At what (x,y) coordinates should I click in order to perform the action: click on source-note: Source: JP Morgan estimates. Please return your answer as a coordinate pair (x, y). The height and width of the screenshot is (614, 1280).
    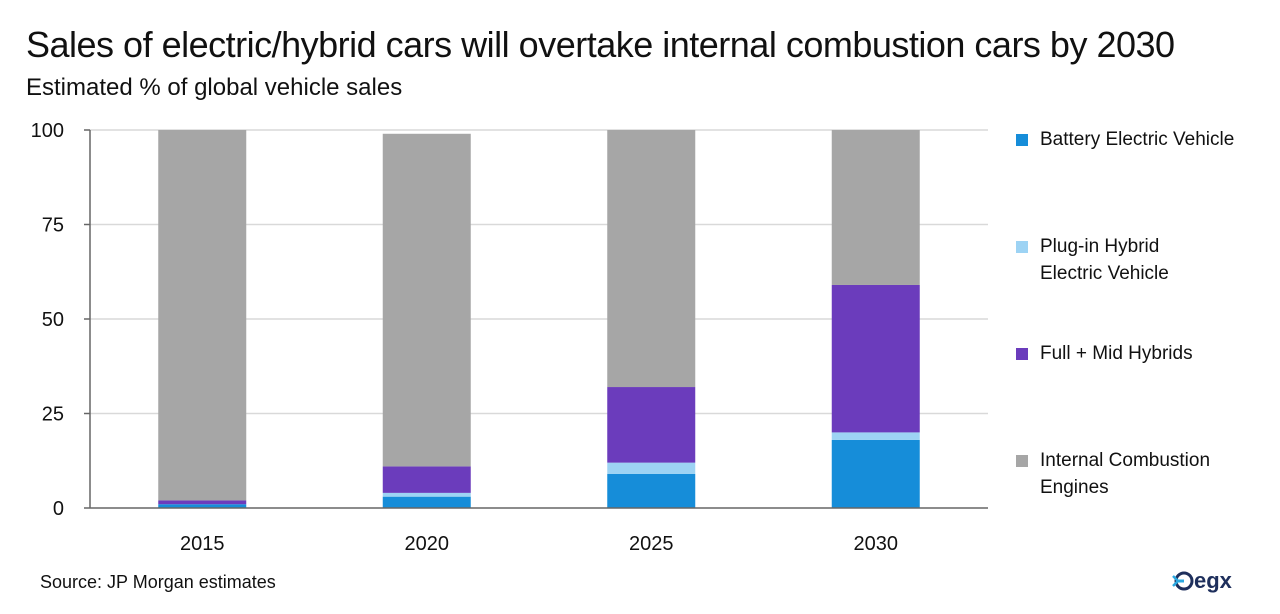
    Looking at the image, I should click on (158, 582).